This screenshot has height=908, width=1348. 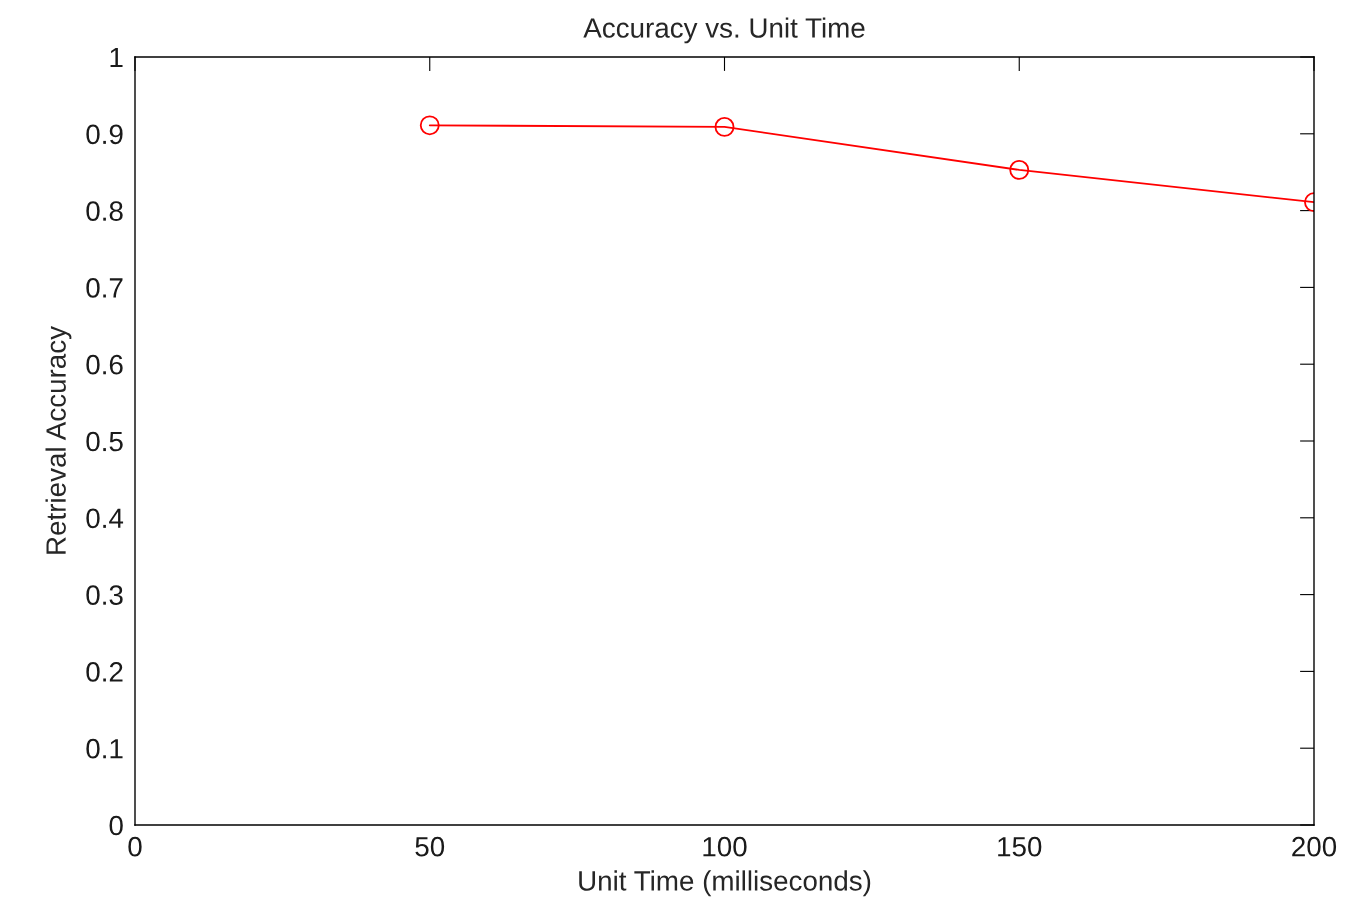 What do you see at coordinates (104, 441) in the screenshot?
I see `y-tick-label: 0.5` at bounding box center [104, 441].